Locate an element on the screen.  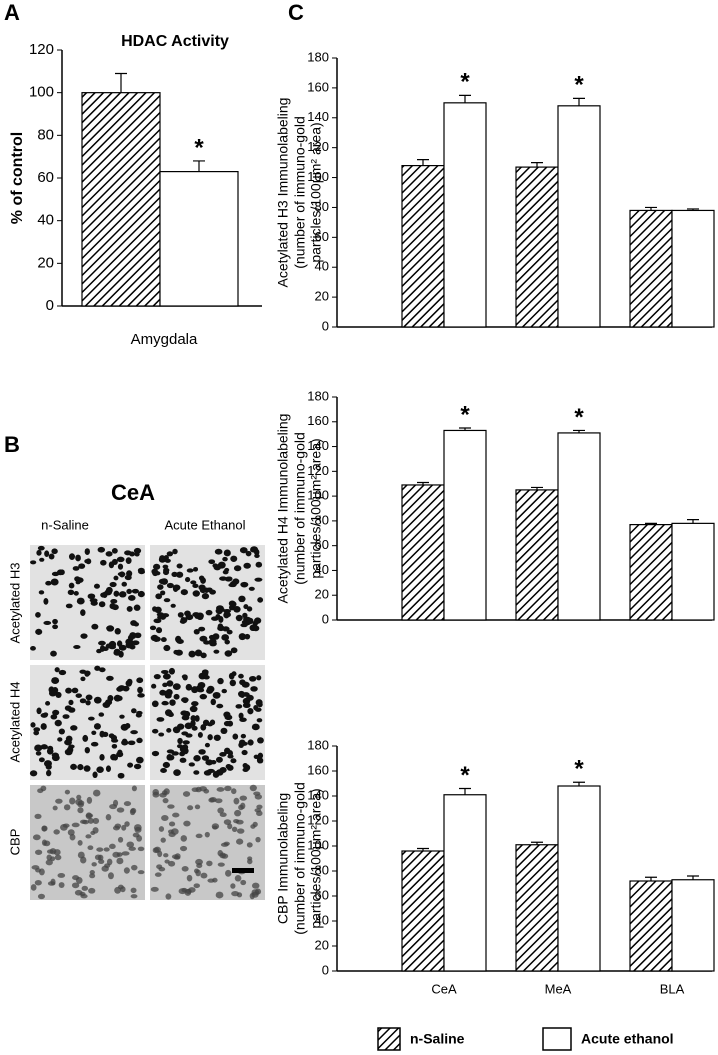
significance-marker: * is located at coordinates (579, 769).